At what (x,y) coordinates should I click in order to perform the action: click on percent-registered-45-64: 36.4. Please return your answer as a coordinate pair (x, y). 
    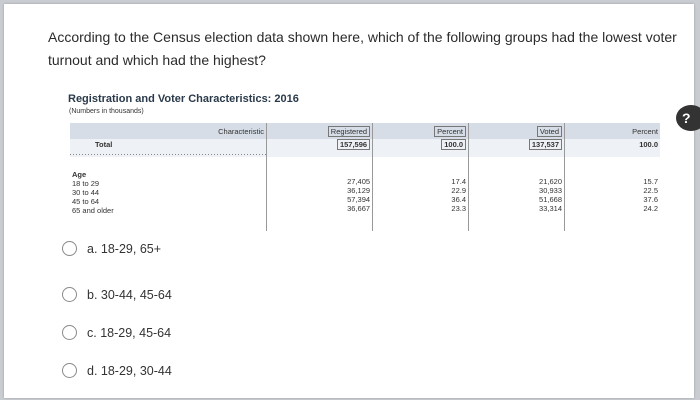
    Looking at the image, I should click on (459, 199).